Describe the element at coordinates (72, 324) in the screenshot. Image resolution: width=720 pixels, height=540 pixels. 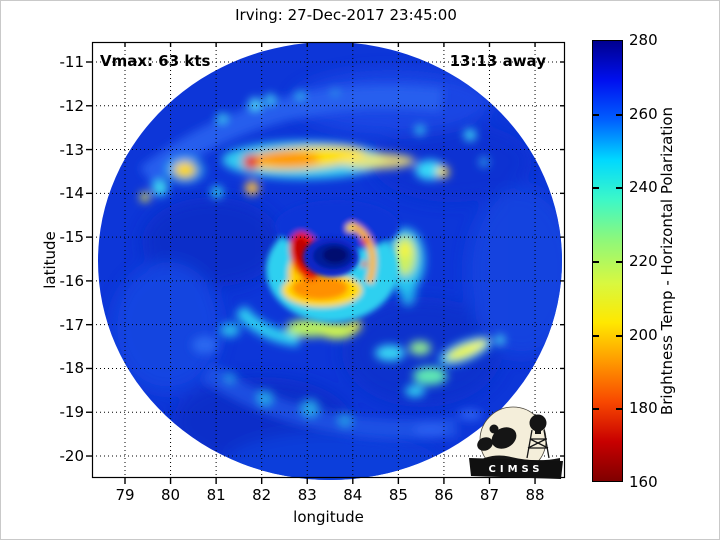
I see `y-tick-label: -17` at that location.